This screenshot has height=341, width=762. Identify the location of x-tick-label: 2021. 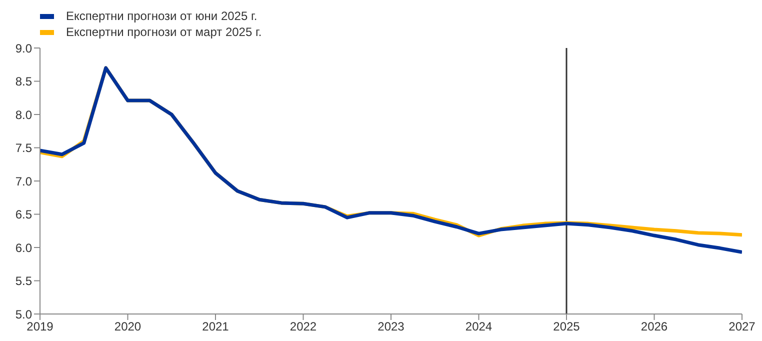
(216, 327).